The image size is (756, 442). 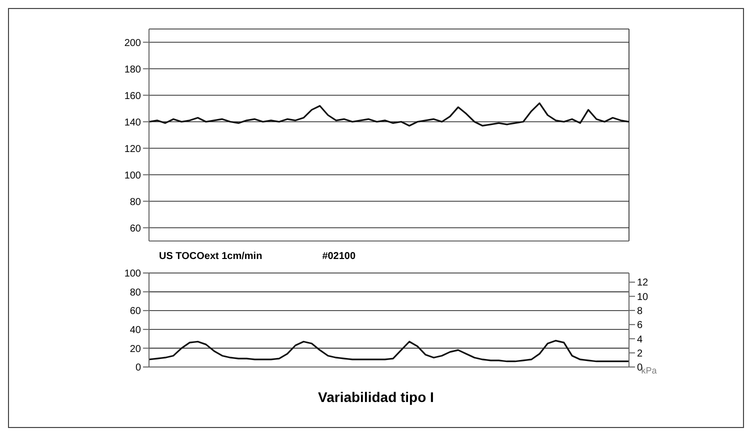 I want to click on y2-tick-label: 6, so click(x=640, y=326).